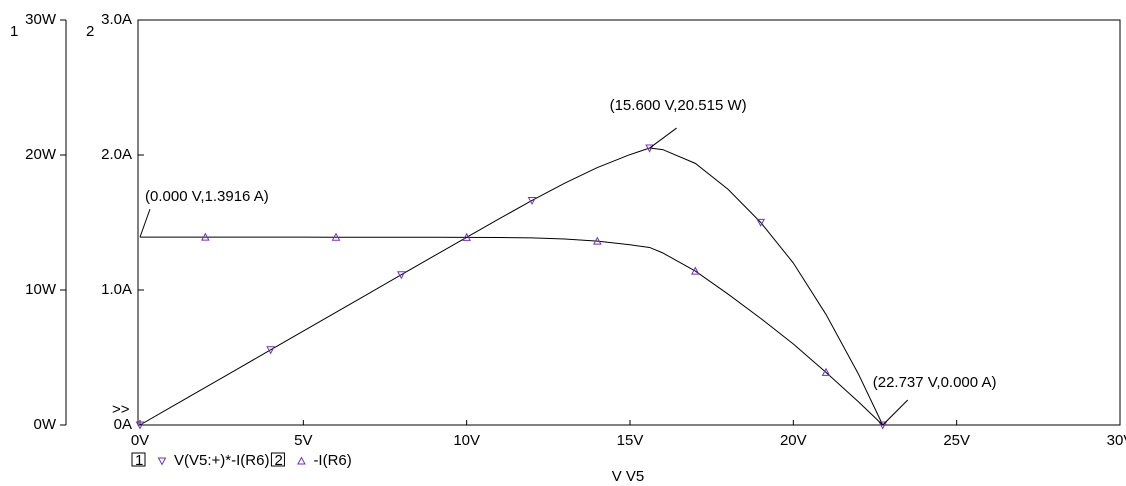  Describe the element at coordinates (41, 19) in the screenshot. I see `y-tick-label: 30W` at that location.